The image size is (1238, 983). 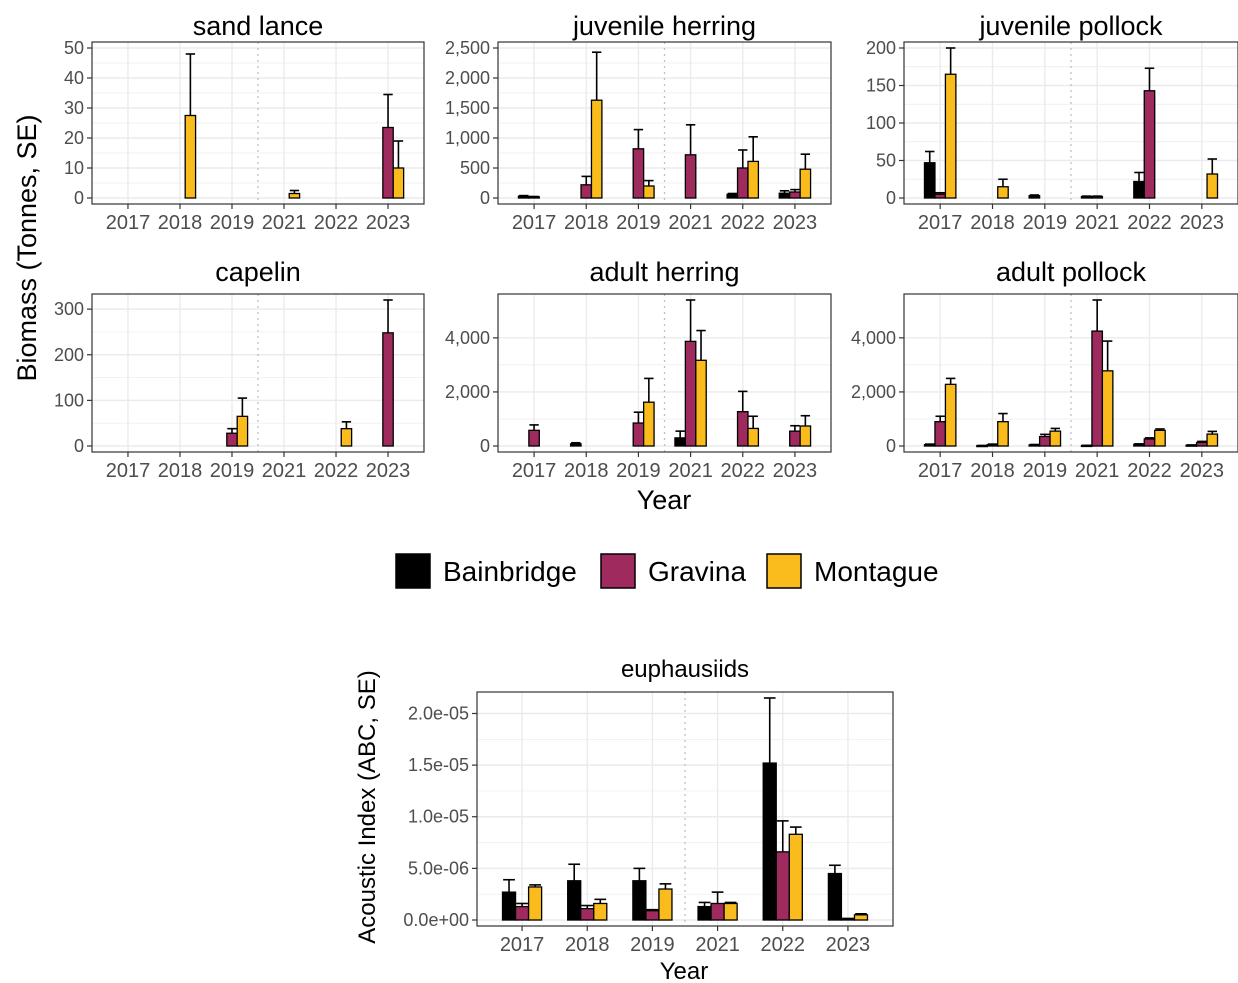 I want to click on bar-bainbridge-2019, so click(x=1034, y=197).